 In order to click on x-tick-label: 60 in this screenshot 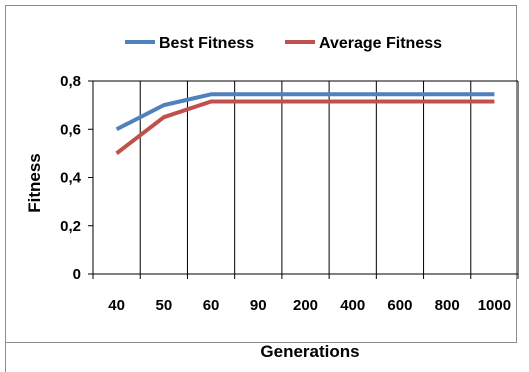, I will do `click(211, 305)`.